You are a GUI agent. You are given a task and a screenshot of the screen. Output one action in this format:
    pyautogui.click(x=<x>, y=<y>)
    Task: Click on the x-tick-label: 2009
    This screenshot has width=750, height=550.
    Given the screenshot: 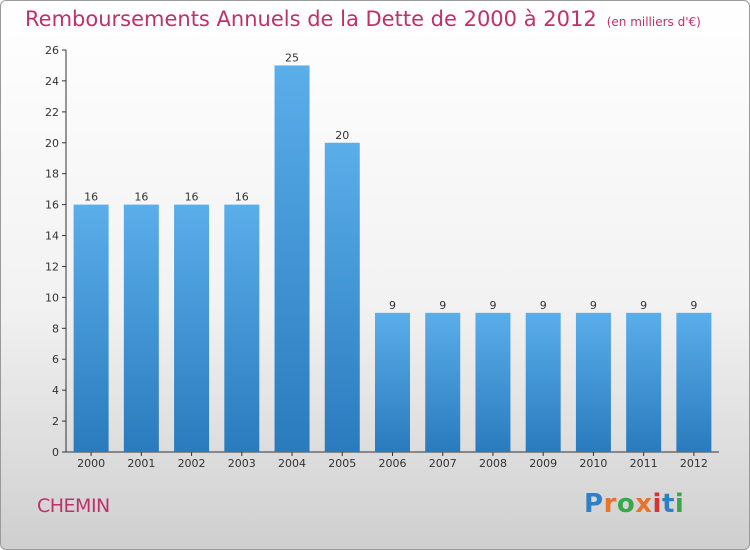 What is the action you would take?
    pyautogui.click(x=543, y=463)
    